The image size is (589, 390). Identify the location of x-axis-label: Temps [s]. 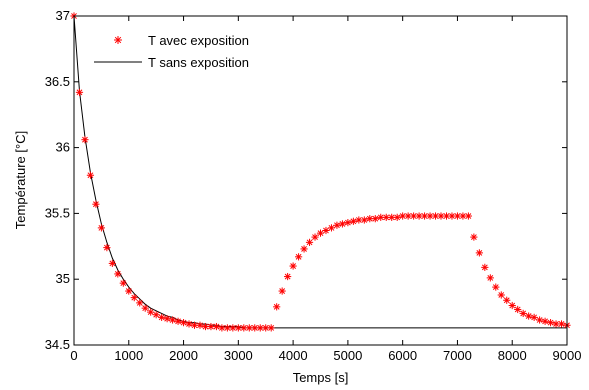
(321, 377).